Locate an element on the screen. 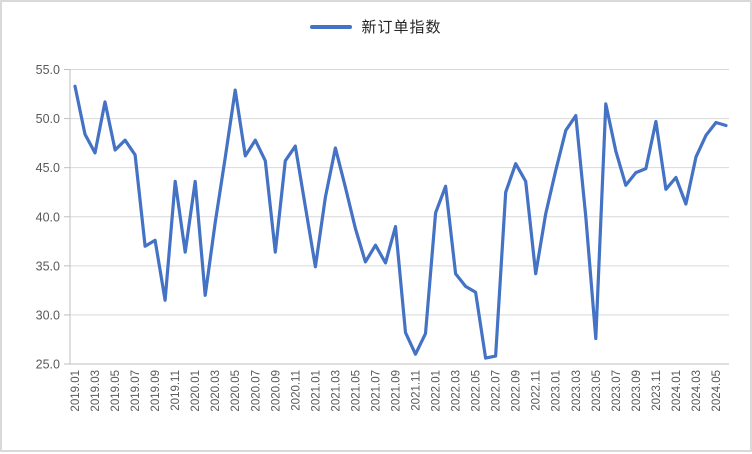  x-axis-label: 2021.07 is located at coordinates (376, 391).